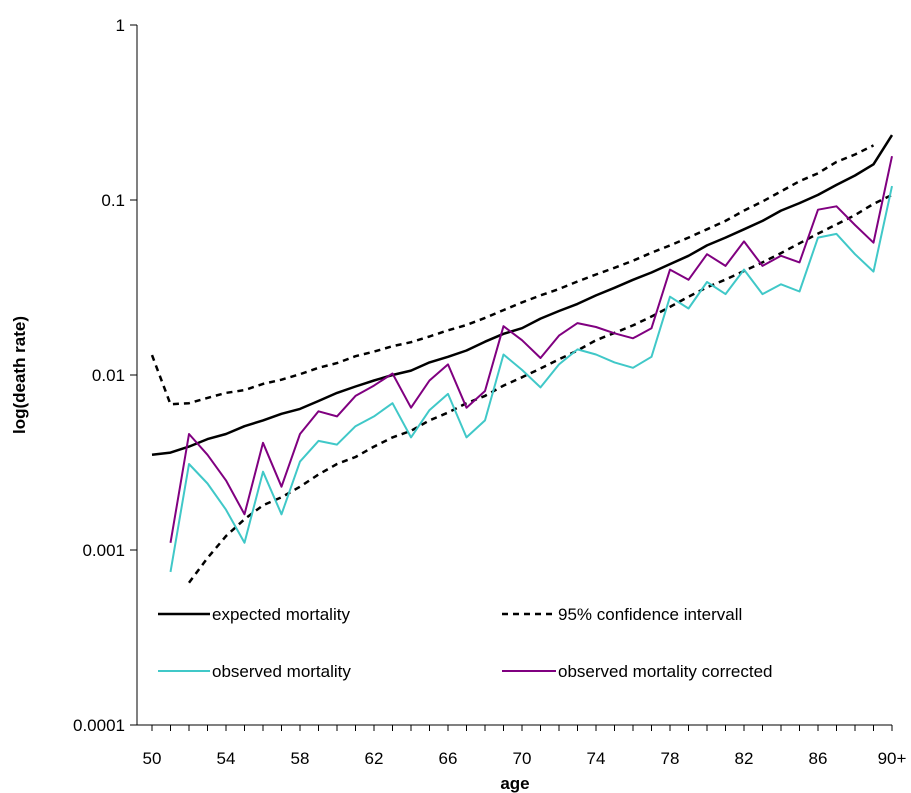  What do you see at coordinates (99, 725) in the screenshot?
I see `y-tick-label: 0.0001` at bounding box center [99, 725].